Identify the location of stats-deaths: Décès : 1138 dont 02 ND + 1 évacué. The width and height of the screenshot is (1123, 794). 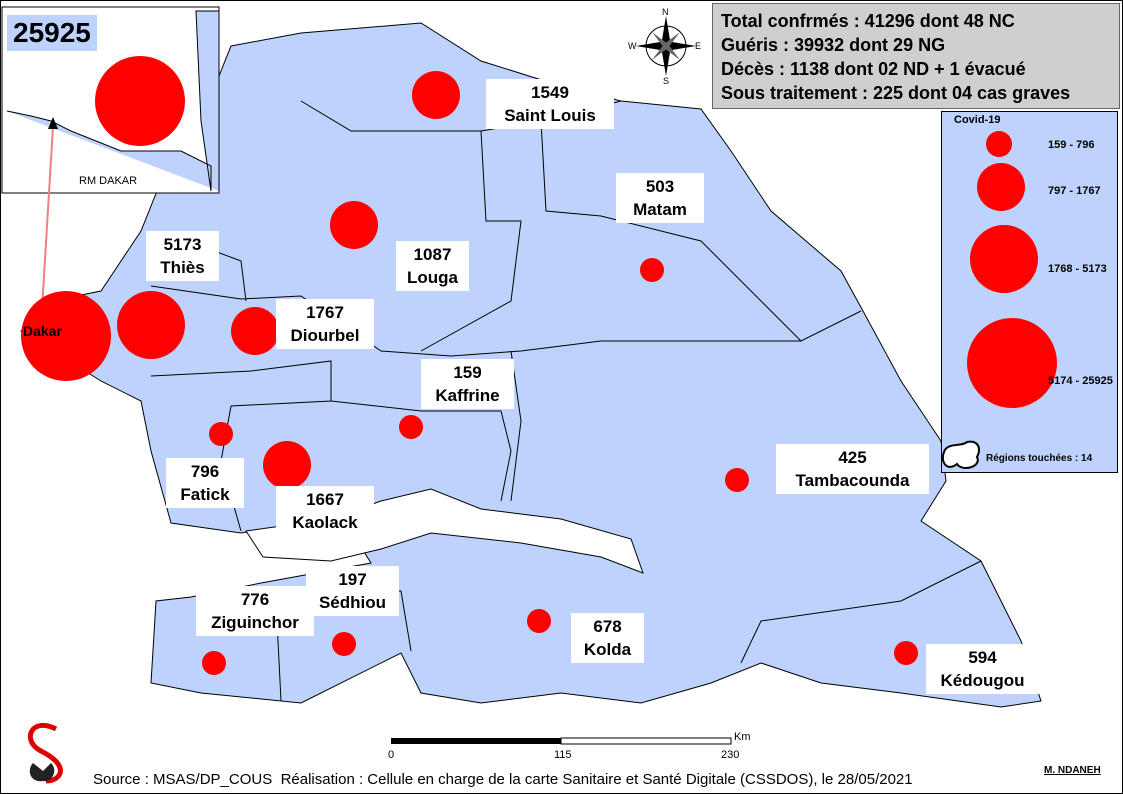
(873, 69).